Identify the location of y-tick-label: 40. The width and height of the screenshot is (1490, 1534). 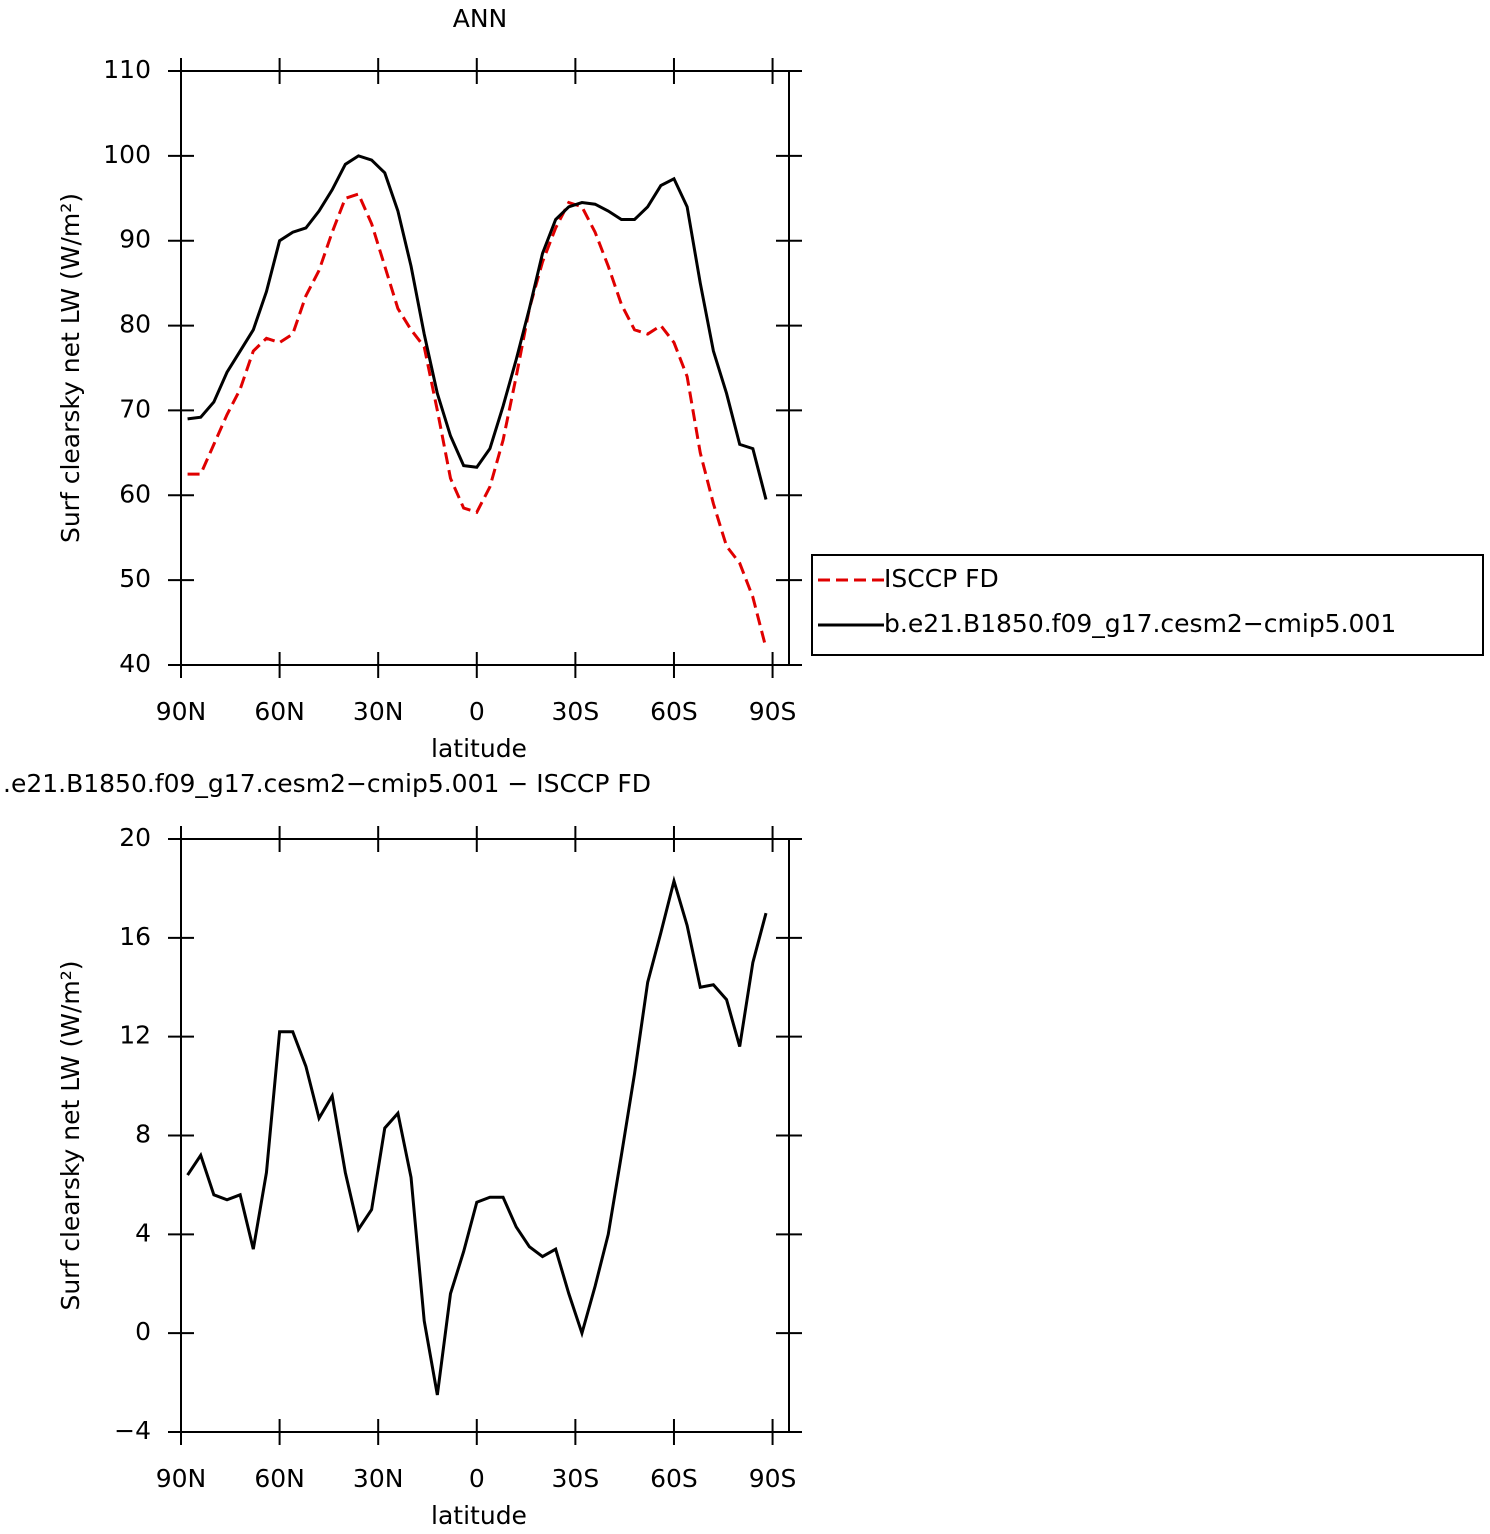
(135, 663).